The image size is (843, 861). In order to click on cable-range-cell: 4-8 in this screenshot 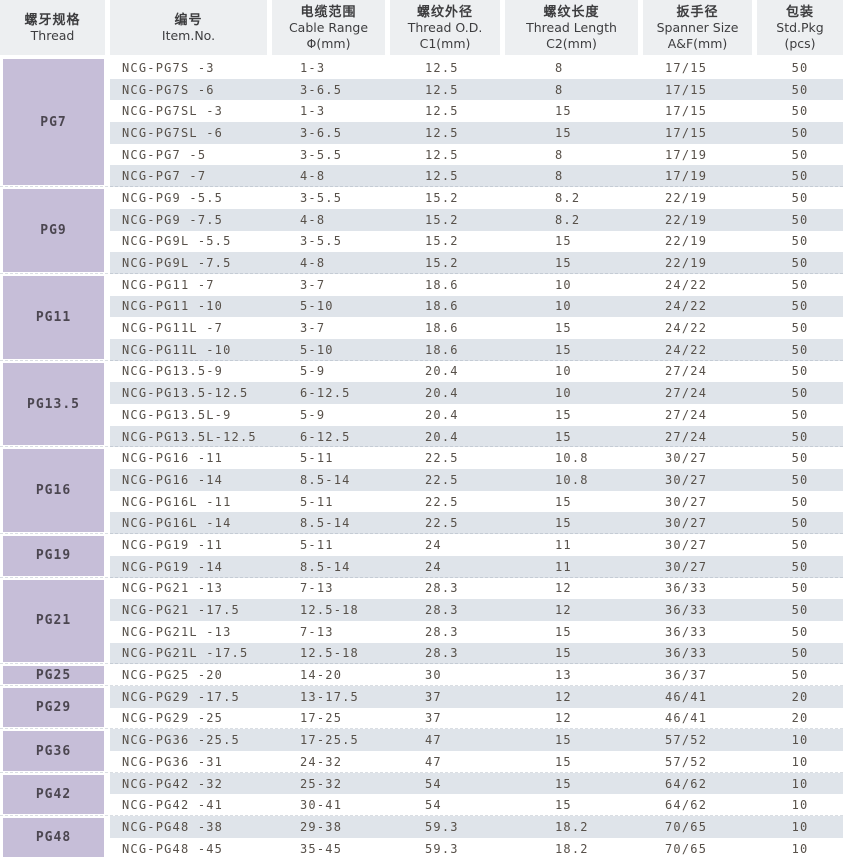, I will do `click(313, 263)`.